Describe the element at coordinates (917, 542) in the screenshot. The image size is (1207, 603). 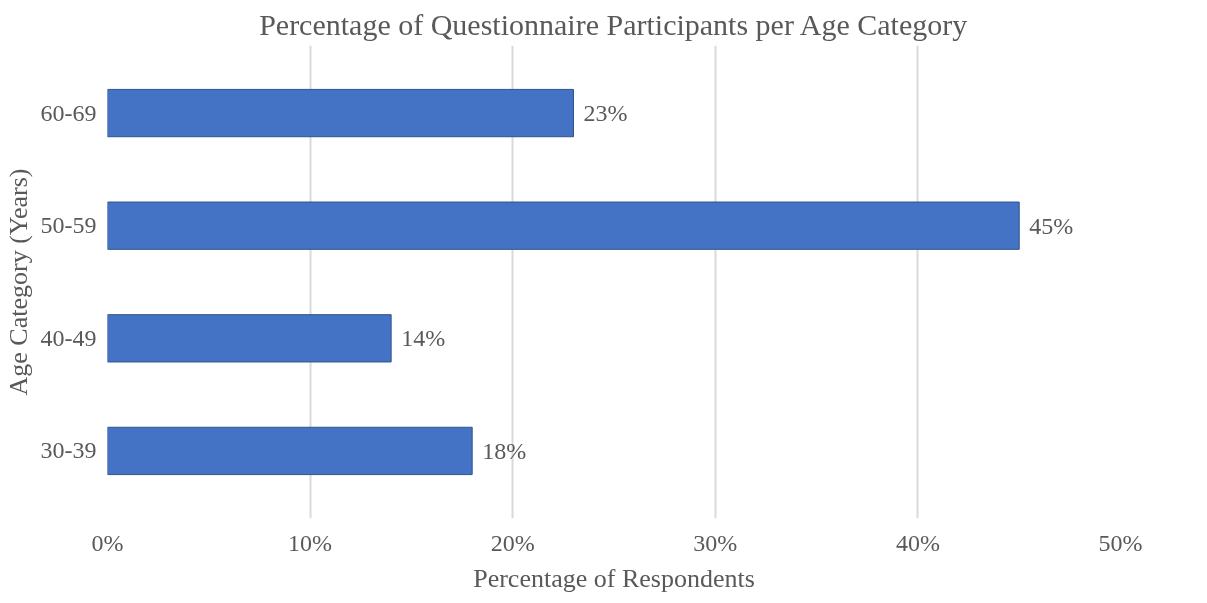
I see `x-tick-label: 40%` at that location.